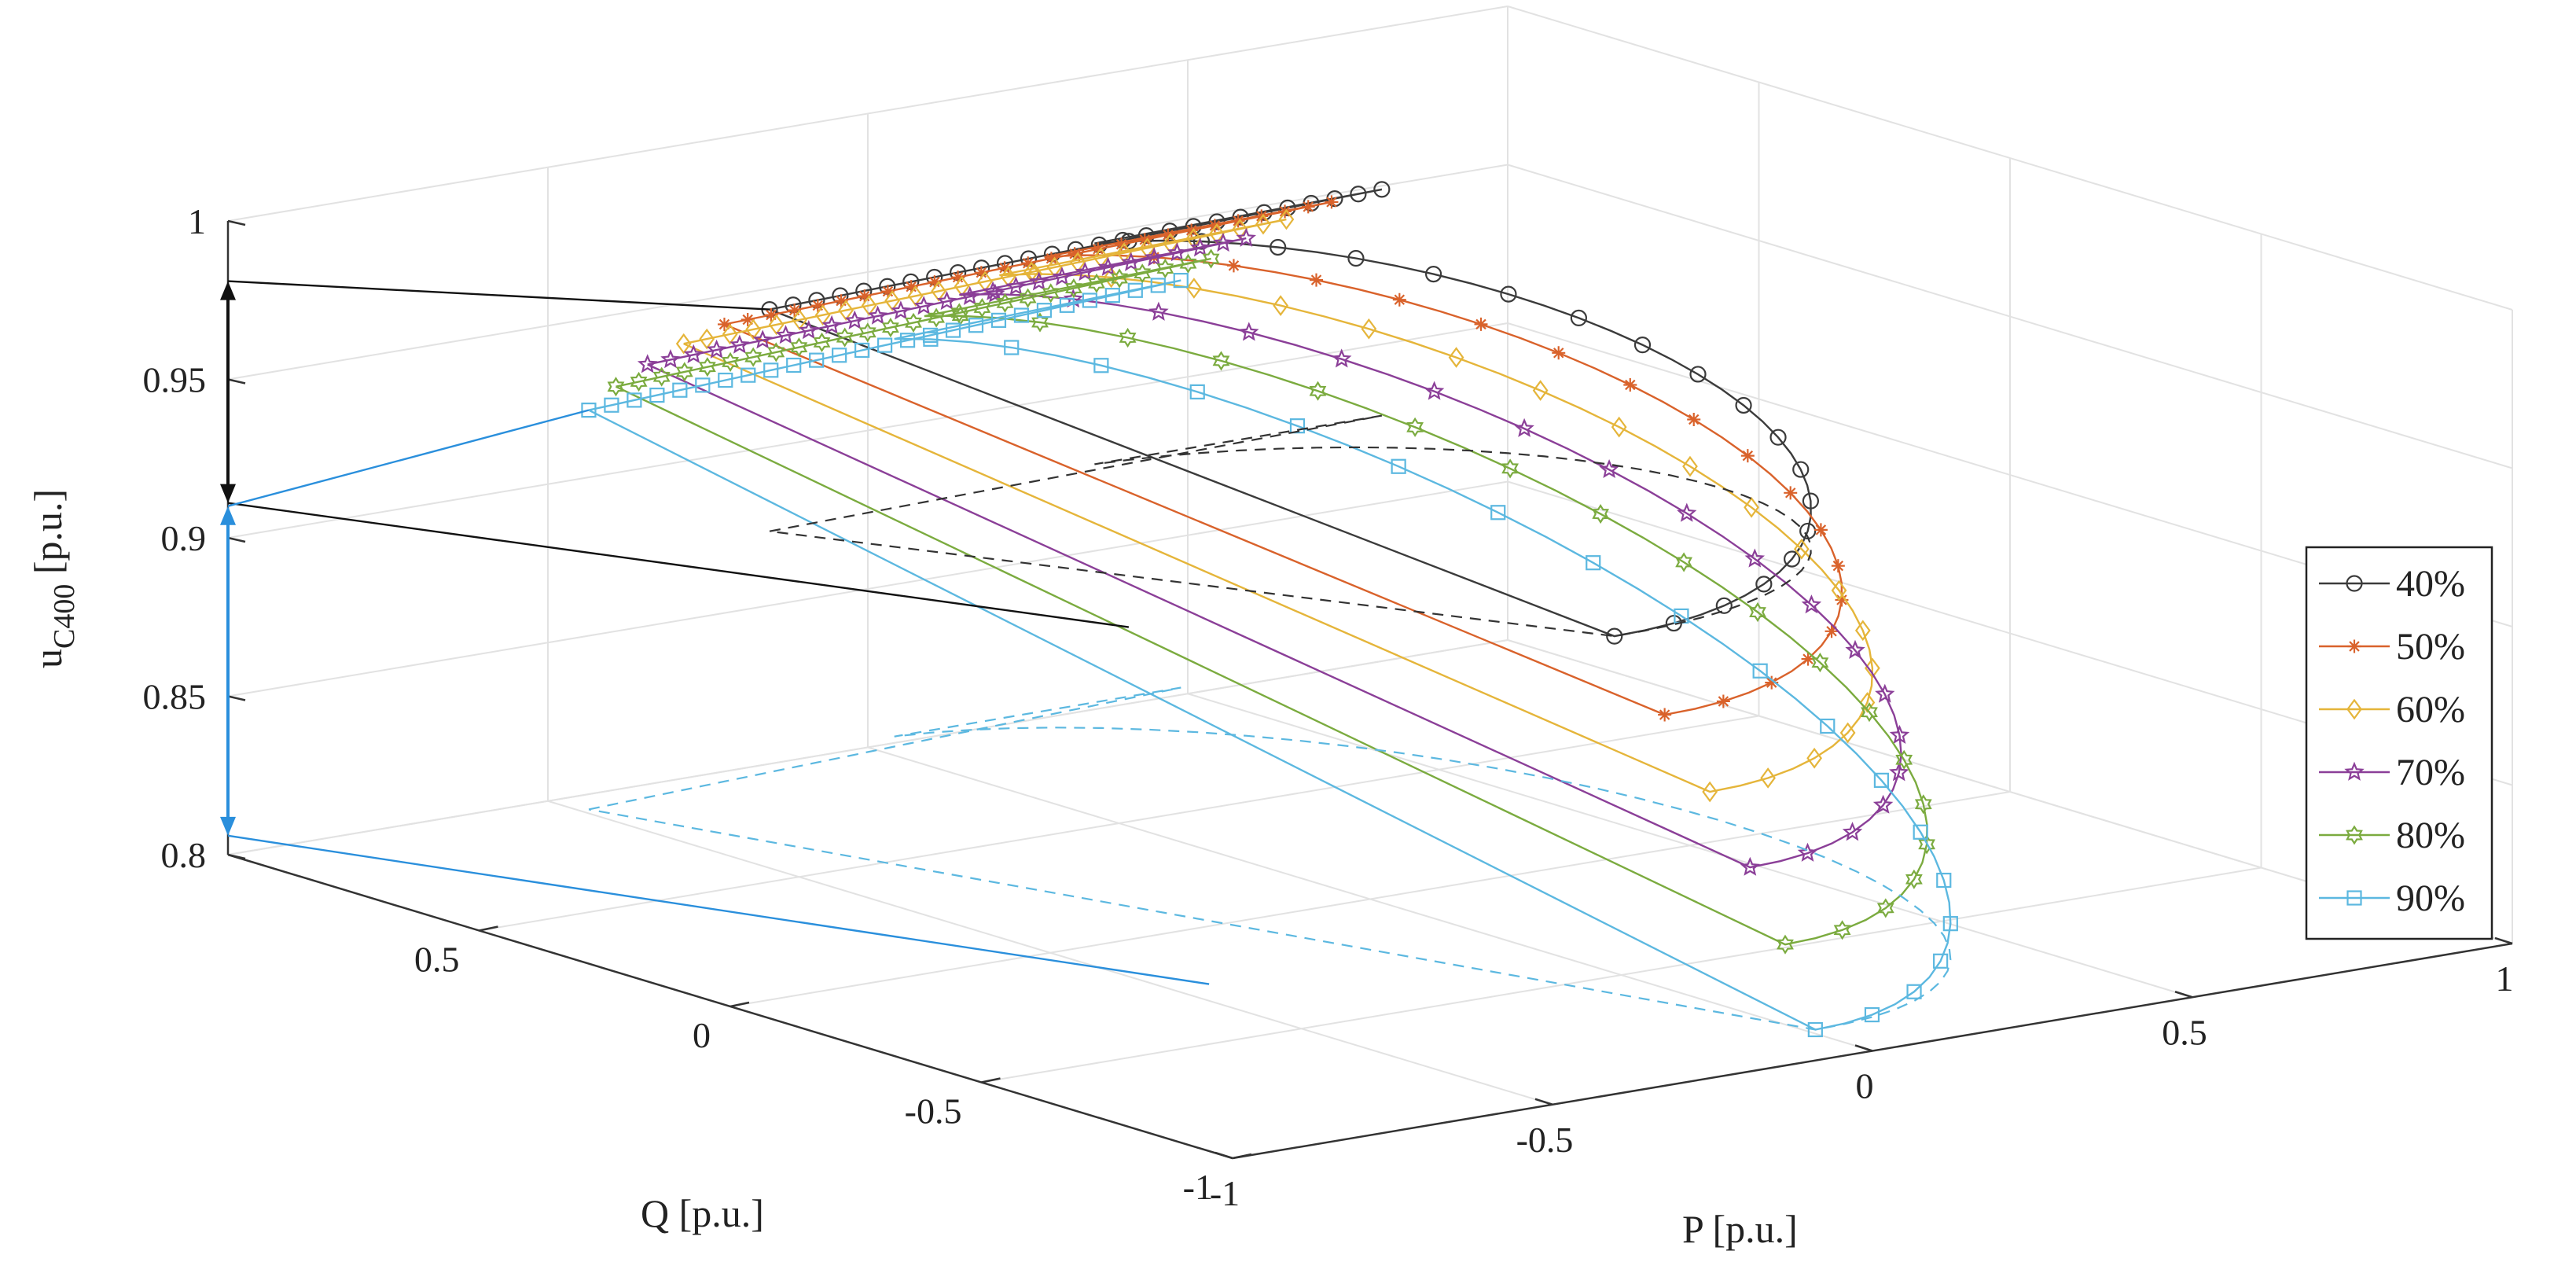  I want to click on series-line, so click(1290, 413).